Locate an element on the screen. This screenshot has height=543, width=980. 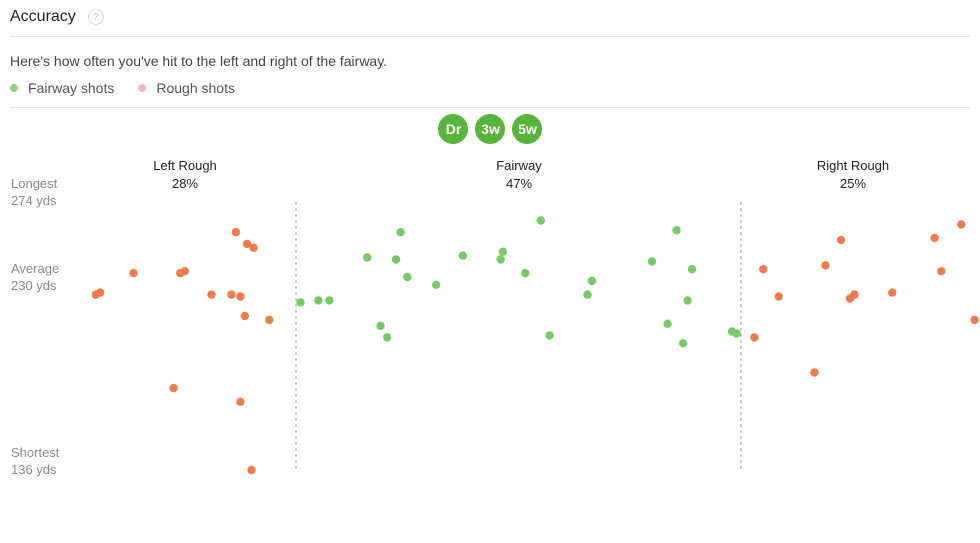
legend-item-rough: Rough shots is located at coordinates (186, 88).